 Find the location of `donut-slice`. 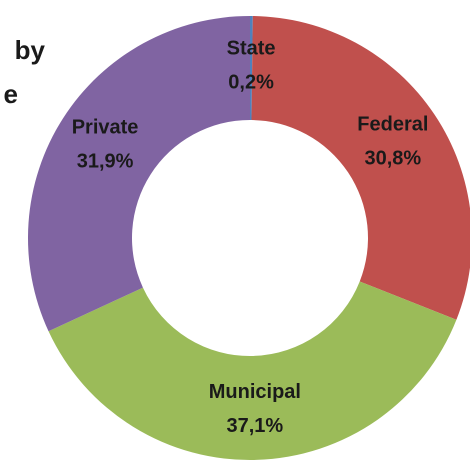

donut-slice is located at coordinates (251, 68).